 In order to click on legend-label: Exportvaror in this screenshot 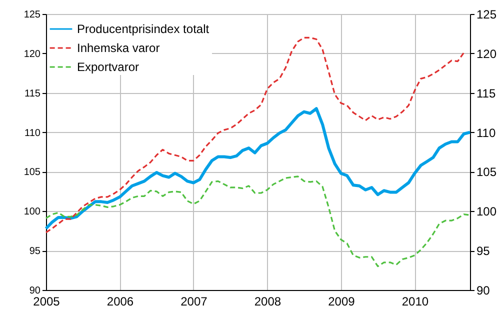, I will do `click(108, 67)`.